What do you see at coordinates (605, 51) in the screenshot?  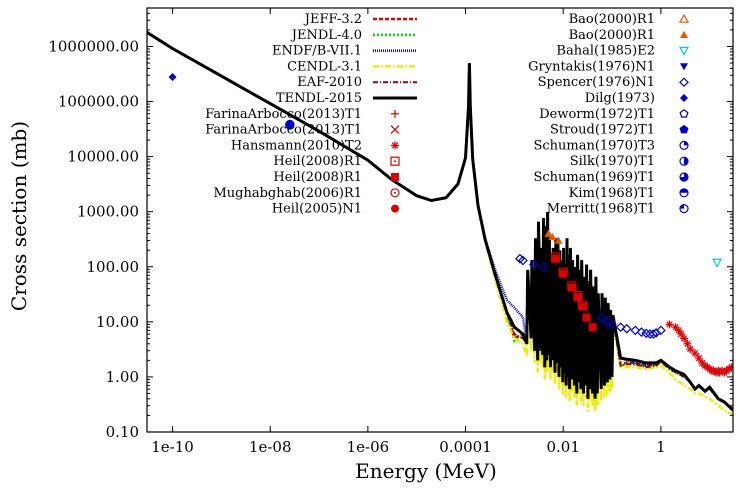 I see `legend-label: Bahal(1985)E2` at bounding box center [605, 51].